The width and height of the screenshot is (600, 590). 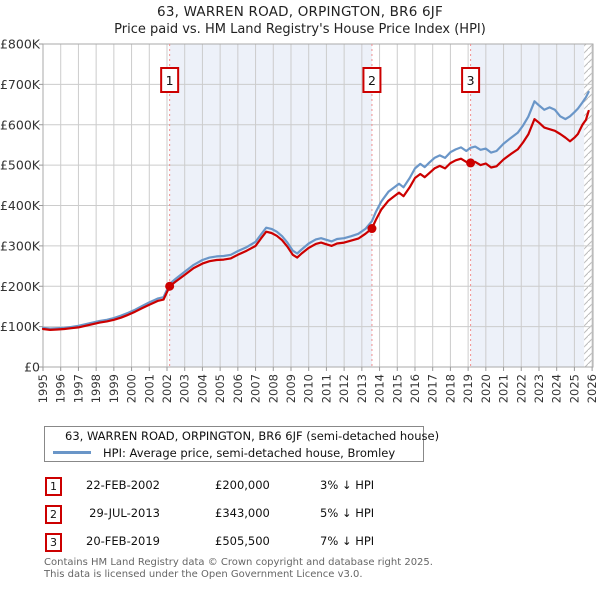 I want to click on sale-1-date: 22-FEB-2002, so click(x=123, y=485).